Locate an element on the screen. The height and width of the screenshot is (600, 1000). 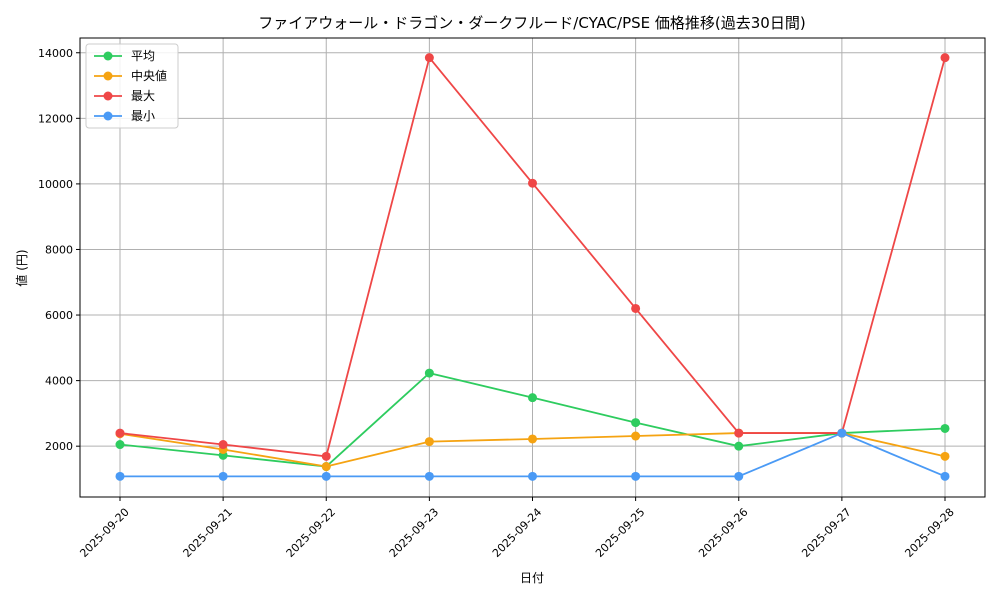
y-tick-label: 14000 is located at coordinates (55, 53).